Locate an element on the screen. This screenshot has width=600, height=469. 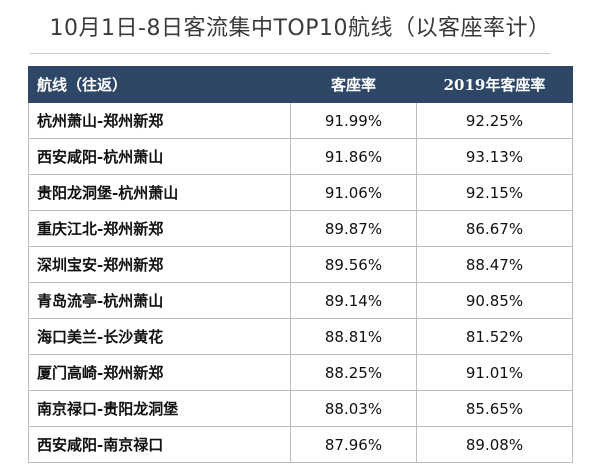
header-load-factor: 客座率 is located at coordinates (353, 84).